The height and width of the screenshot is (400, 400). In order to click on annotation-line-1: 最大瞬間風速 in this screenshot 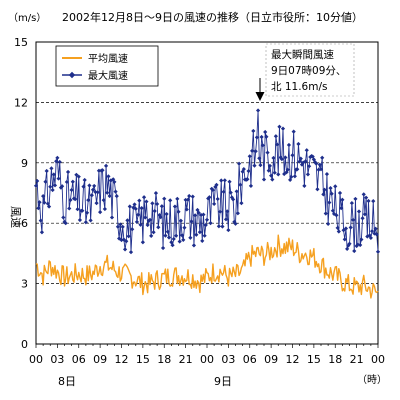, I will do `click(302, 54)`.